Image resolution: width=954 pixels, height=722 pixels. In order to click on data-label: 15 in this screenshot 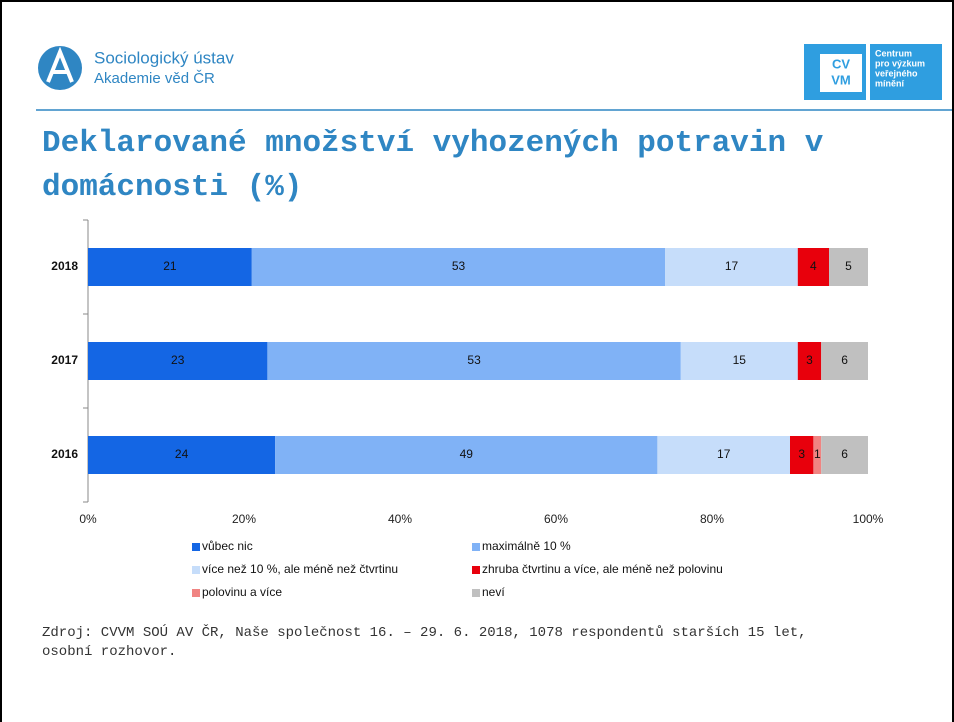, I will do `click(740, 360)`.